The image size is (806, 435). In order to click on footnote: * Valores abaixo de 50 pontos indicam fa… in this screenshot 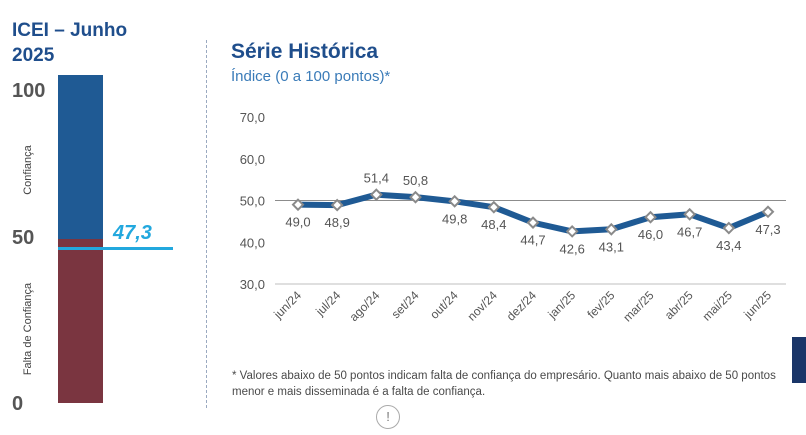, I will do `click(504, 384)`.